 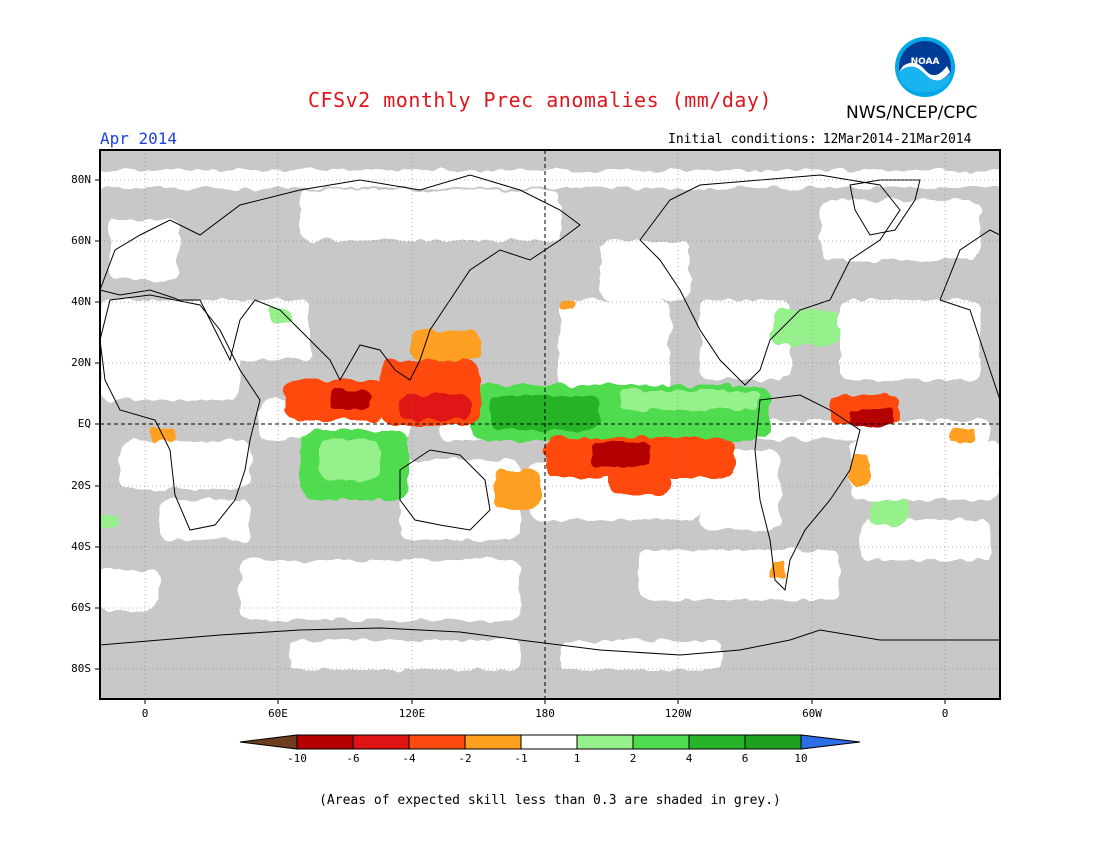 What do you see at coordinates (745, 758) in the screenshot?
I see `legend-label: 6` at bounding box center [745, 758].